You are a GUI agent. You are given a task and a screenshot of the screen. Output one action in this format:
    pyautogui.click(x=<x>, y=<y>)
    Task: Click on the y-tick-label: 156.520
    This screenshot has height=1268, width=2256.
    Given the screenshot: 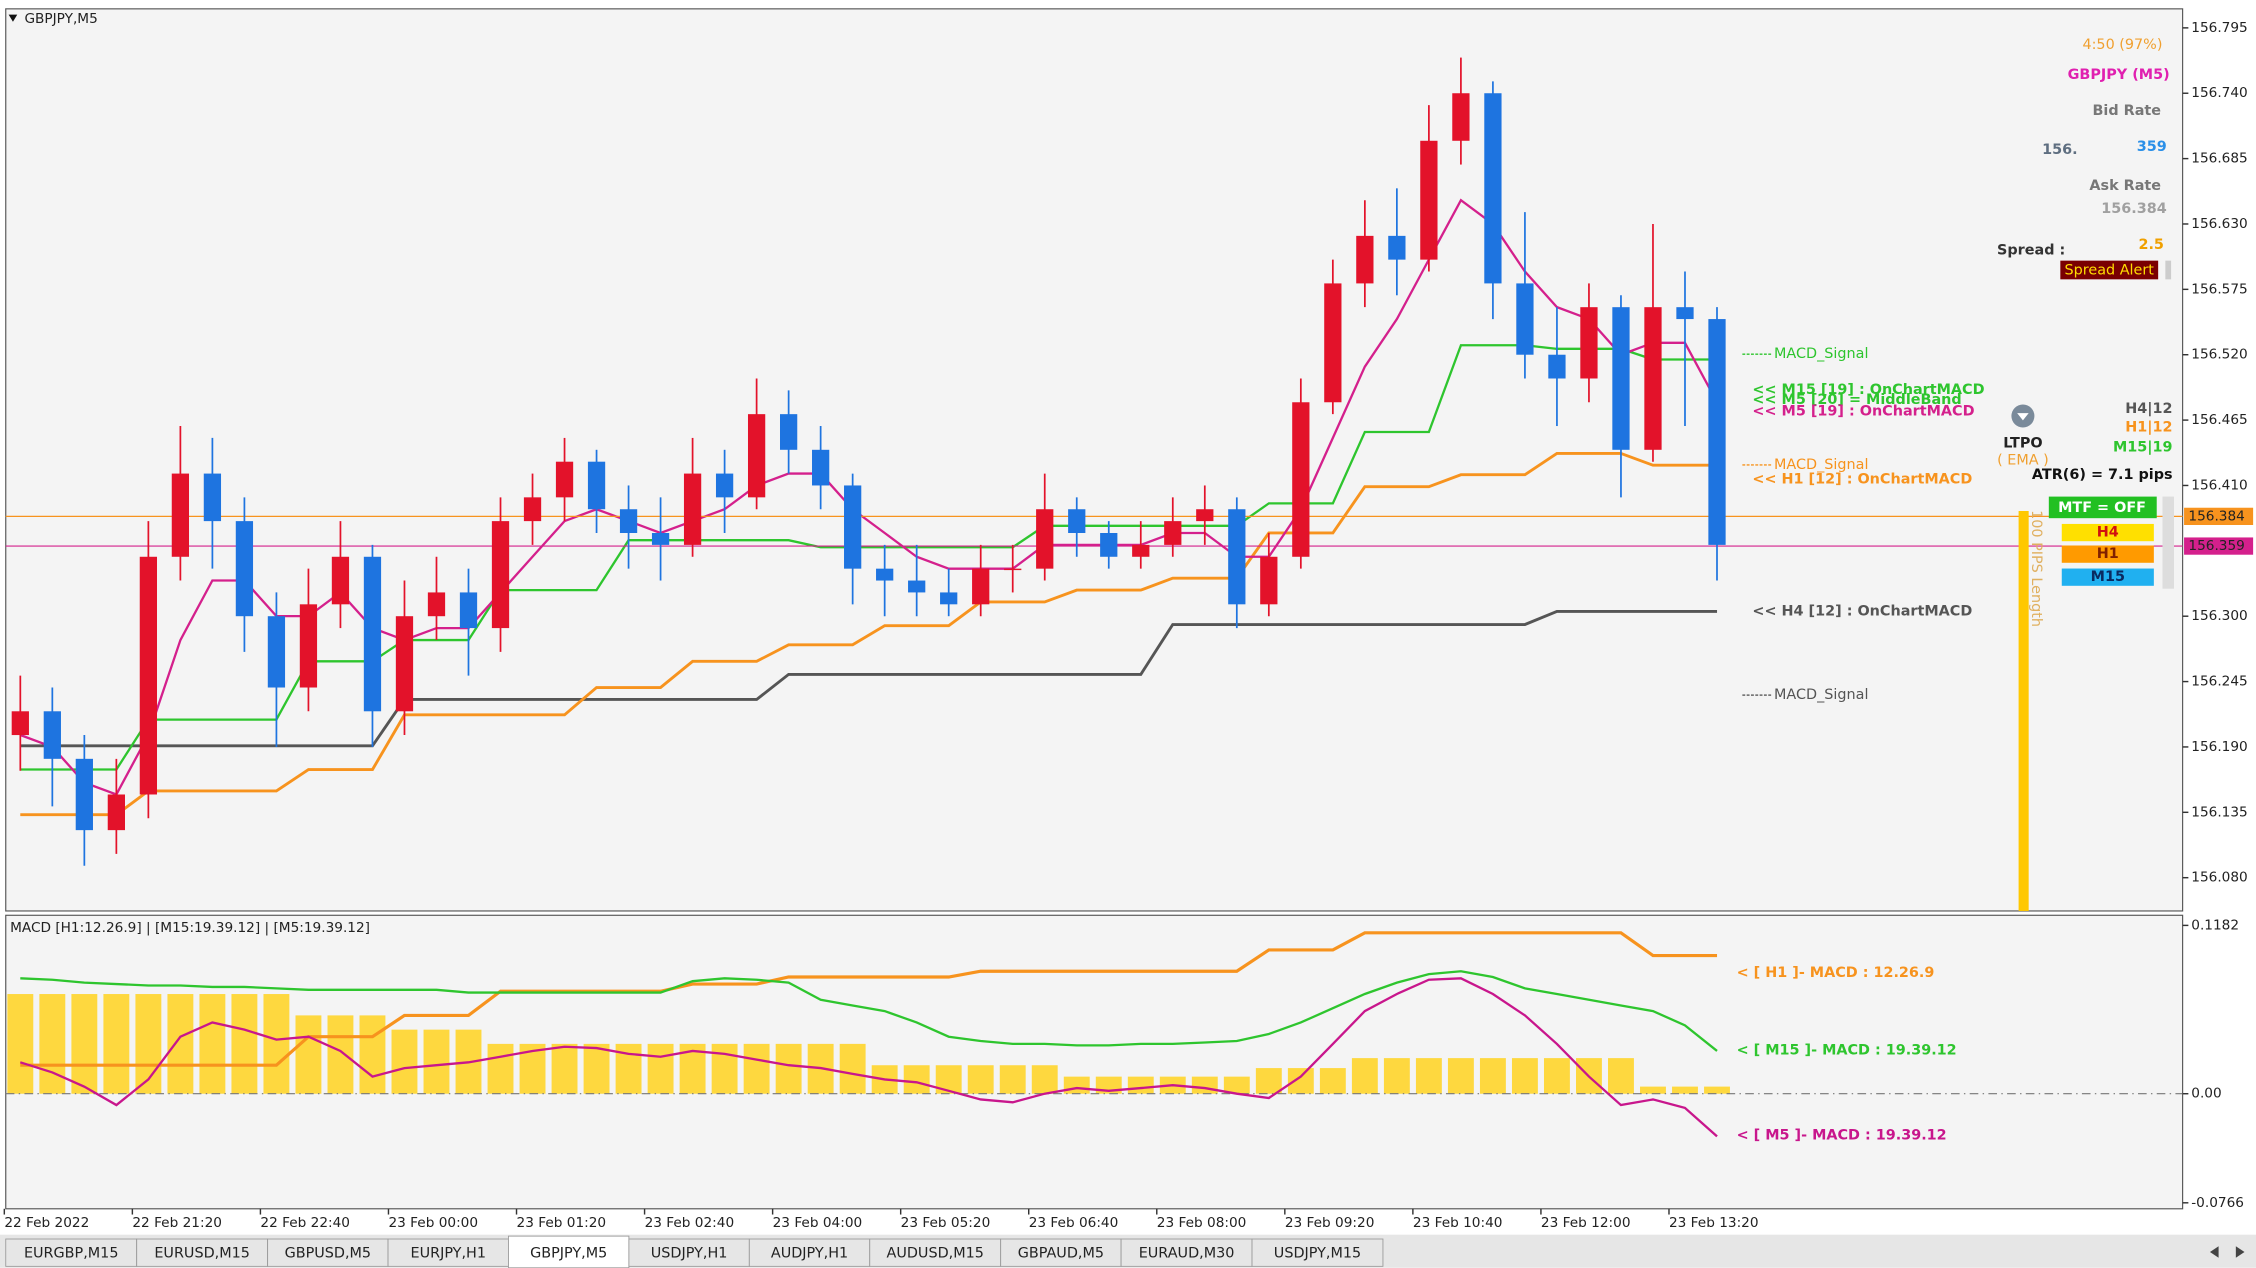 What is the action you would take?
    pyautogui.click(x=2219, y=355)
    